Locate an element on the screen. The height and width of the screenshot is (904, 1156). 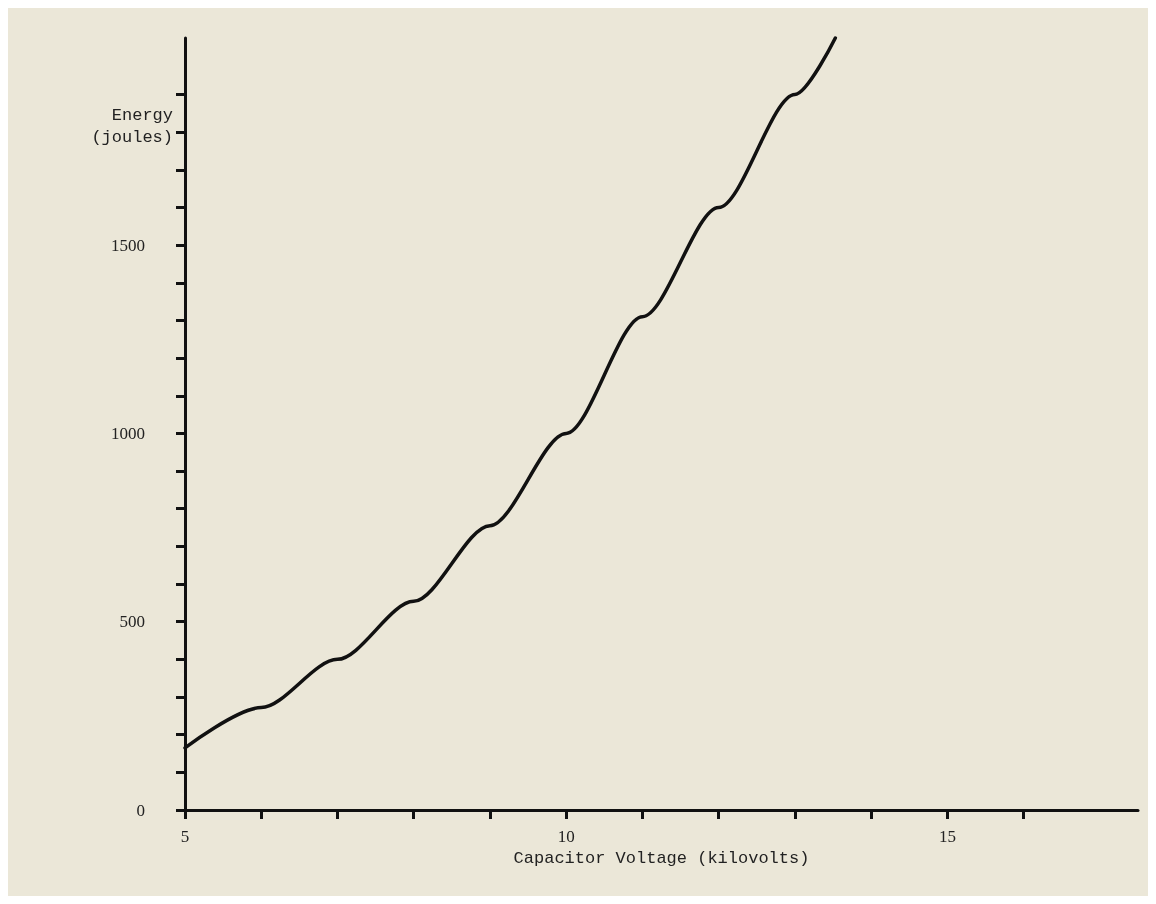
x-tick-label: 10 is located at coordinates (566, 836).